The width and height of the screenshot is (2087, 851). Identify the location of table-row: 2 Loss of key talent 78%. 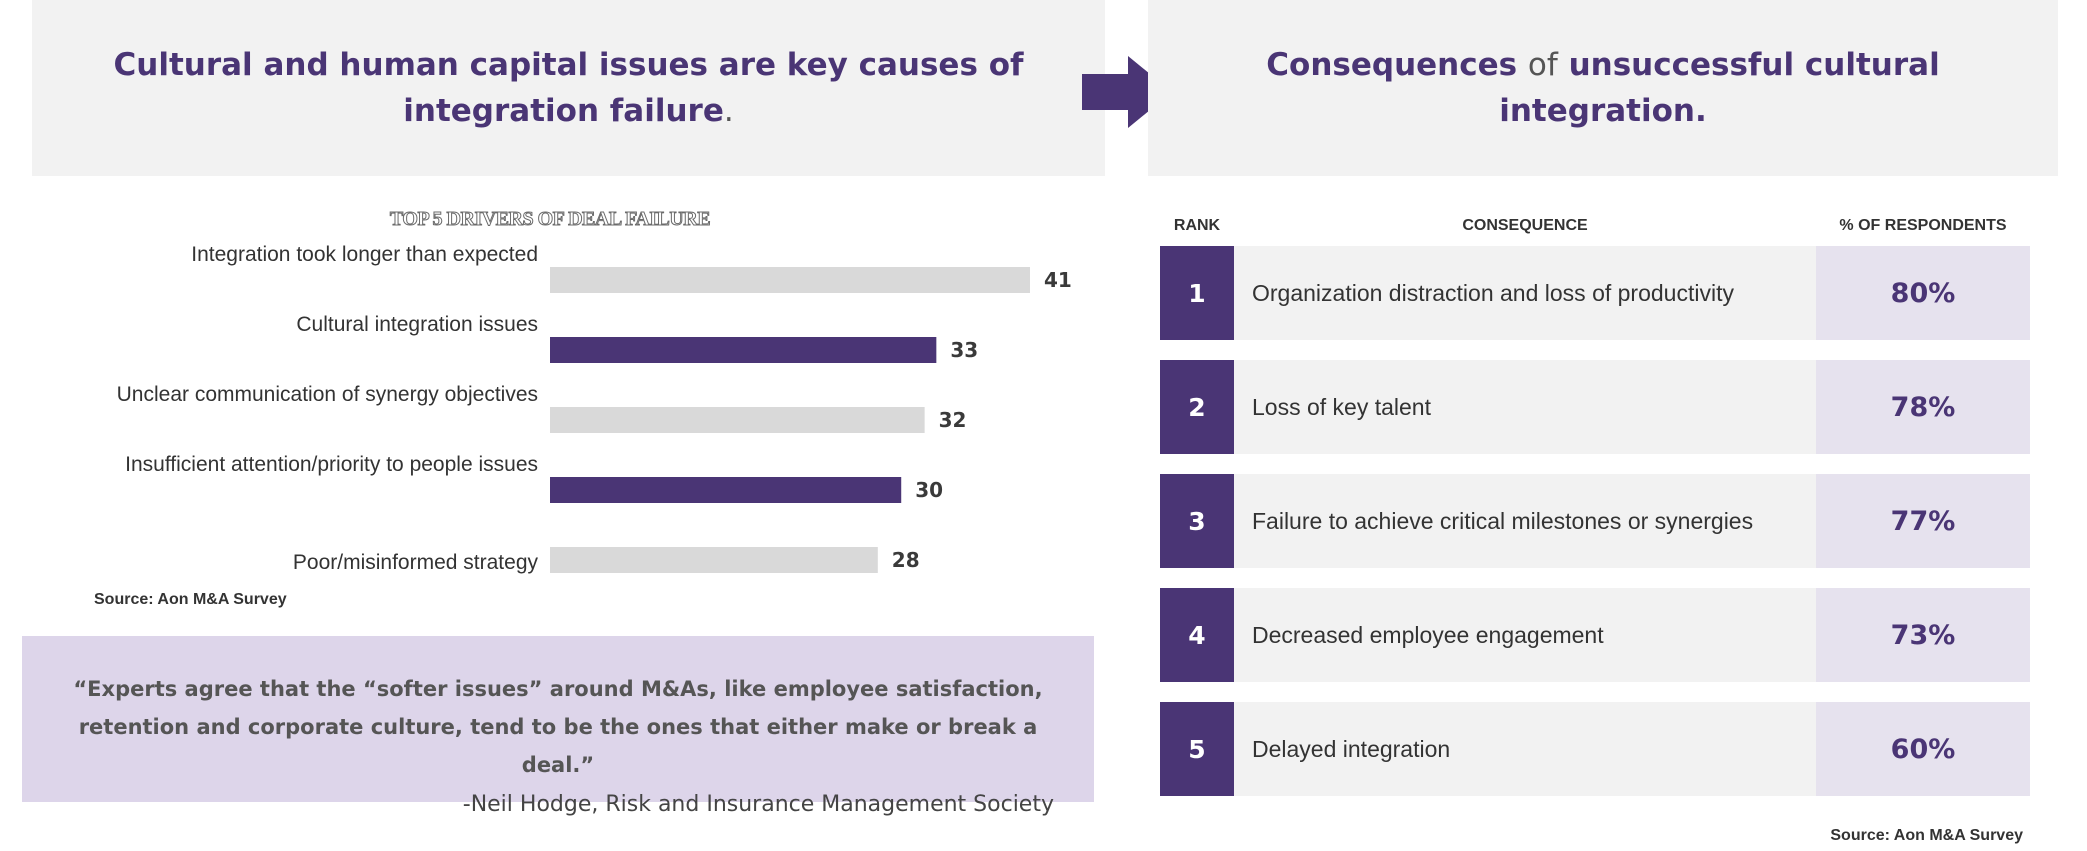
(1595, 407).